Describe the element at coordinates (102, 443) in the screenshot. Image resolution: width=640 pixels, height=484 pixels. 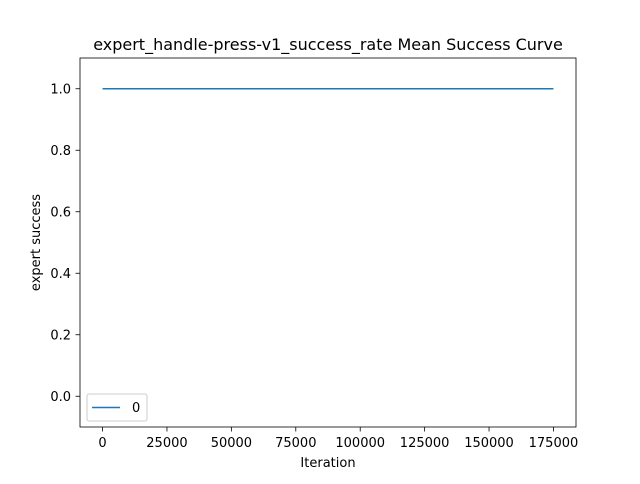
I see `x-tick-label: 0` at that location.